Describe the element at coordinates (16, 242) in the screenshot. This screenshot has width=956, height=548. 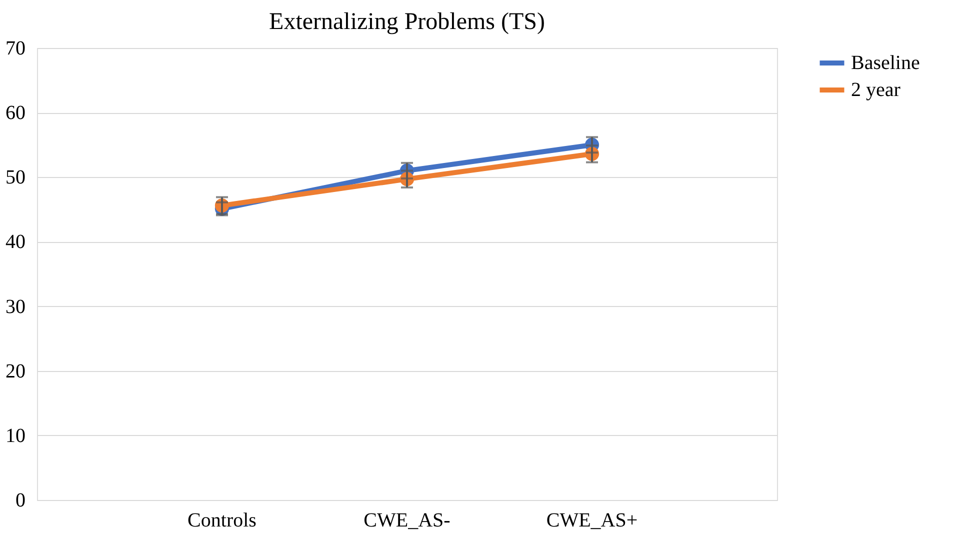
I see `y-tick-label: 40` at that location.